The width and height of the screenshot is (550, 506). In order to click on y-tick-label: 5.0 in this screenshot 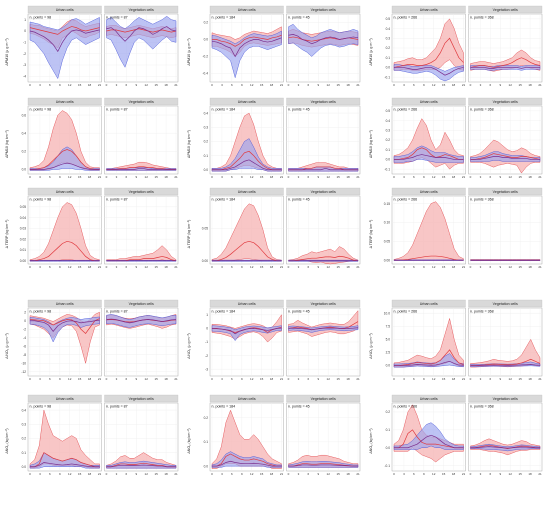, I will do `click(388, 340)`.